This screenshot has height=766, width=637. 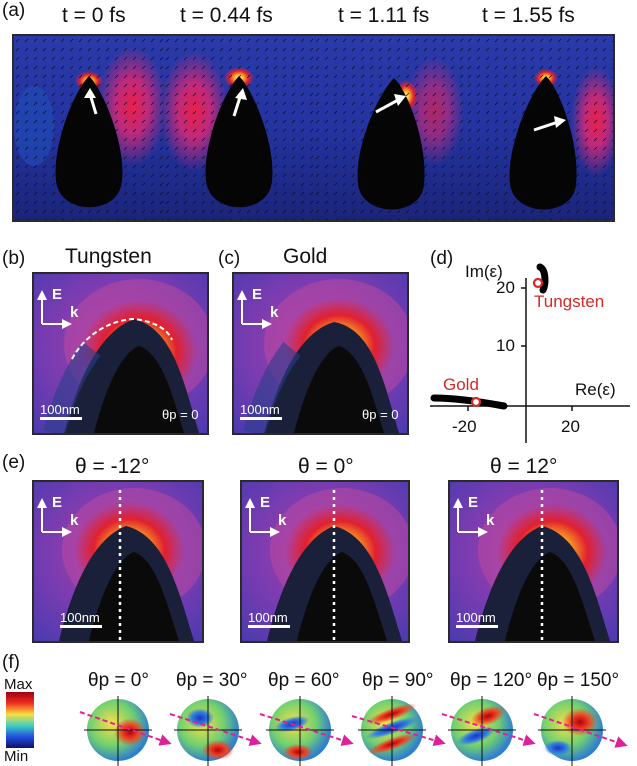 I want to click on permittivity-plot: Im(ε) 20 10 Re(ε) -20 20 Tungsten Gold, so click(x=533, y=350).